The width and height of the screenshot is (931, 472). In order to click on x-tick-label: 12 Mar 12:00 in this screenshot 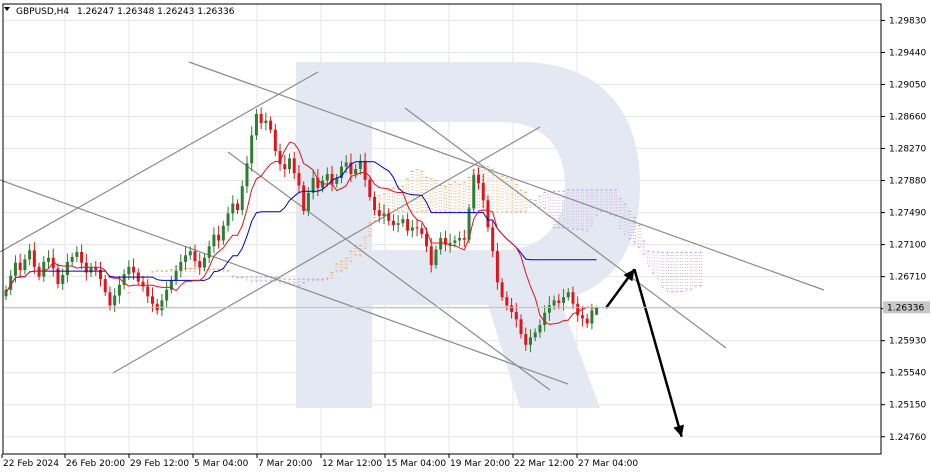, I will do `click(352, 464)`.